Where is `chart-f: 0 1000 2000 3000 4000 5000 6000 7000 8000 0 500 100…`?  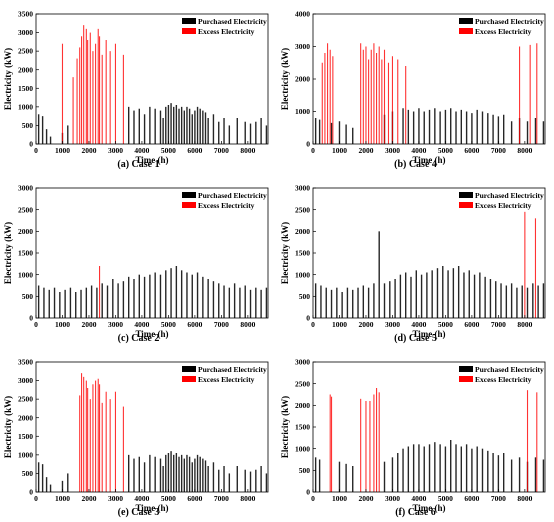 chart-f: 0 1000 2000 3000 4000 5000 6000 7000 8000 0 500 100… is located at coordinates (413, 435).